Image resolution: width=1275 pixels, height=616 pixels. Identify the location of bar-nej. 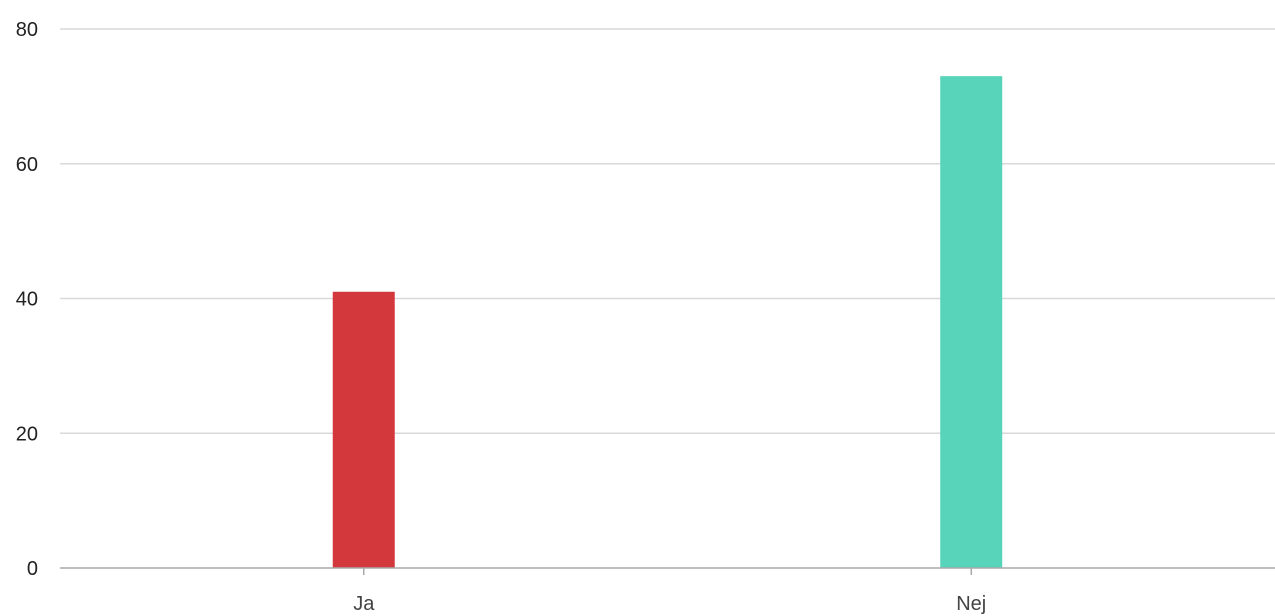
(971, 322).